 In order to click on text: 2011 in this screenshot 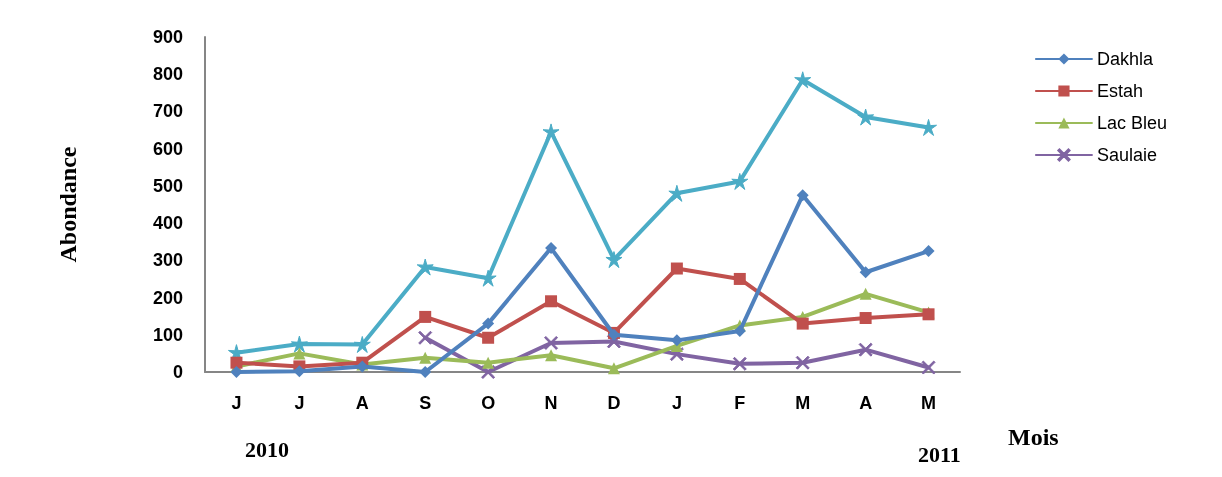, I will do `click(939, 454)`.